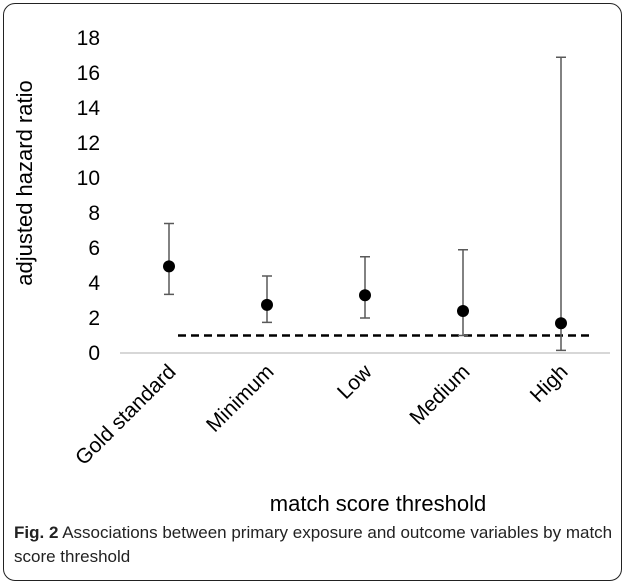  I want to click on x-axis-title: match score threshold, so click(378, 503).